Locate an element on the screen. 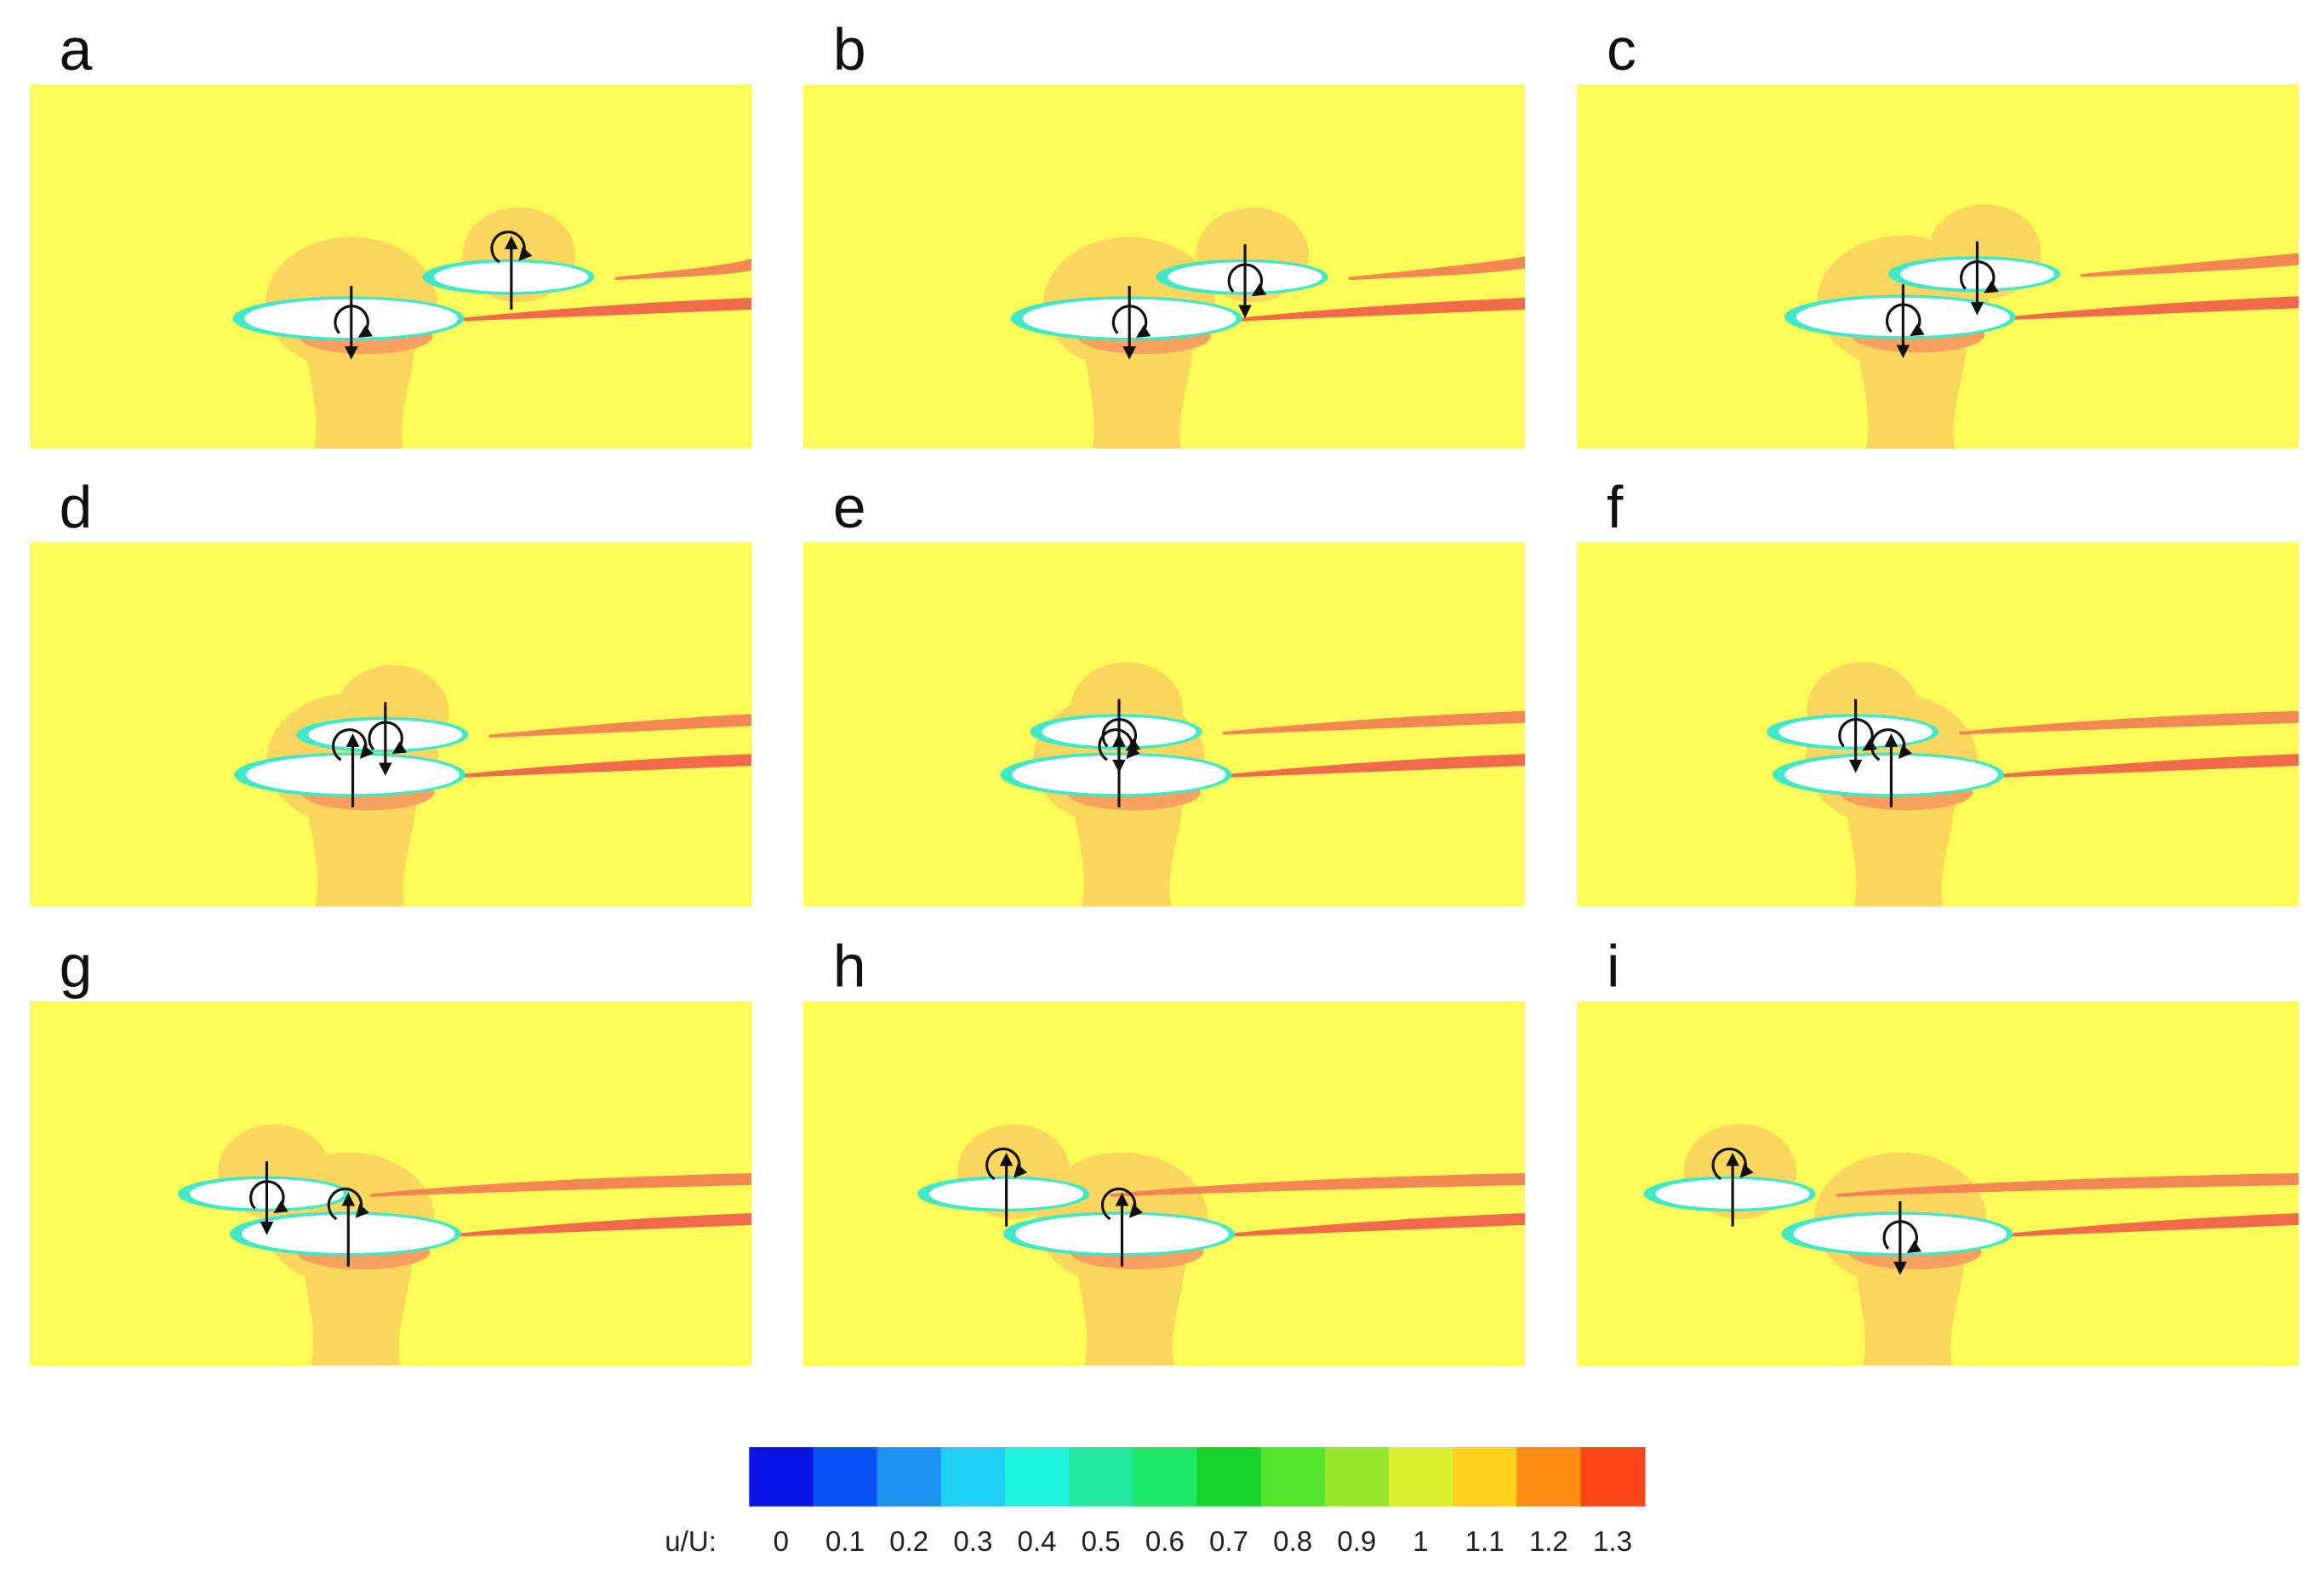 This screenshot has width=2324, height=1579. panel-label: b is located at coordinates (850, 49).